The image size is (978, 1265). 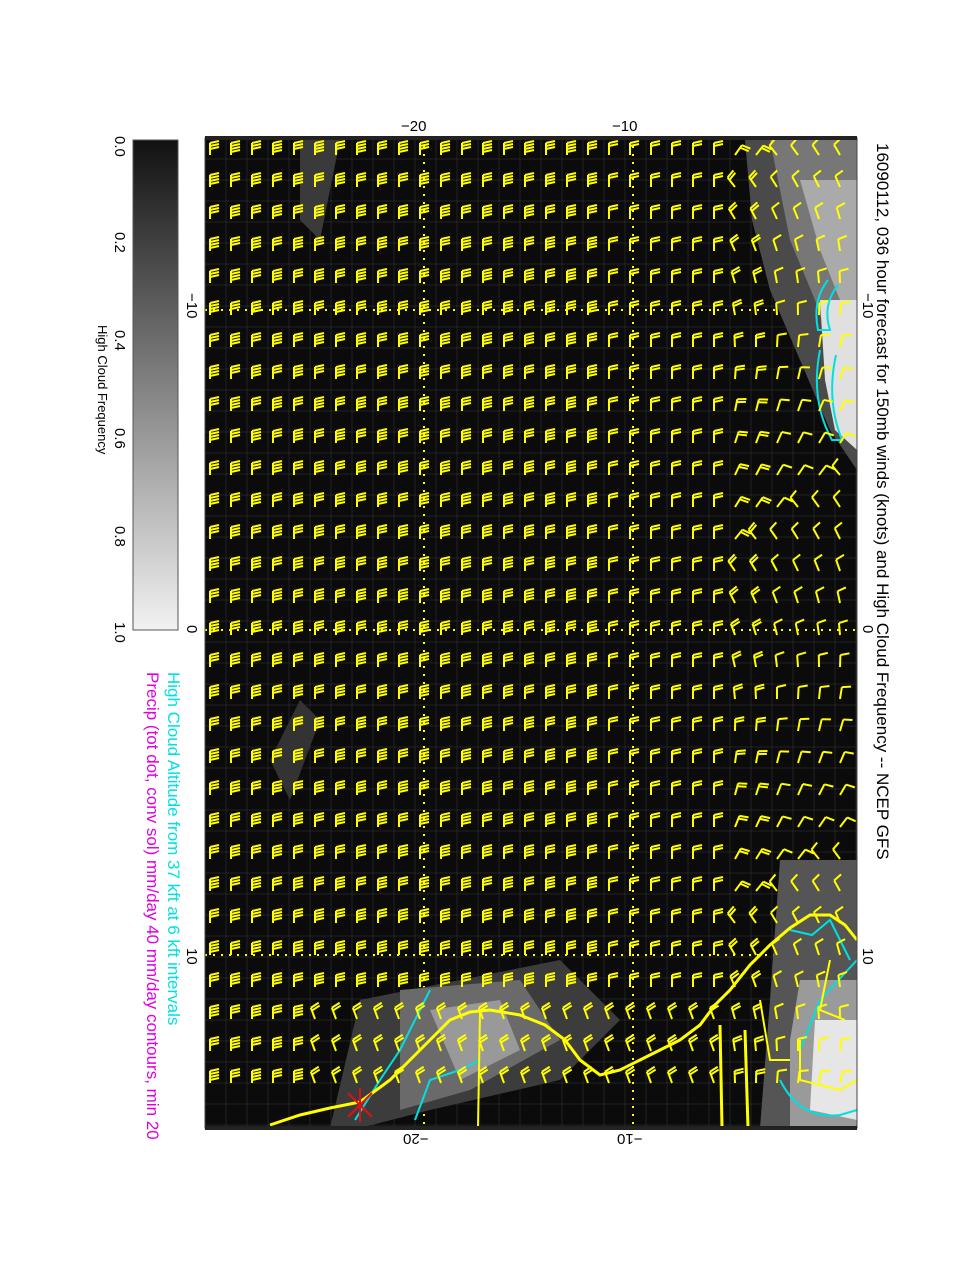 What do you see at coordinates (320, 190) in the screenshot?
I see `cloud-area` at bounding box center [320, 190].